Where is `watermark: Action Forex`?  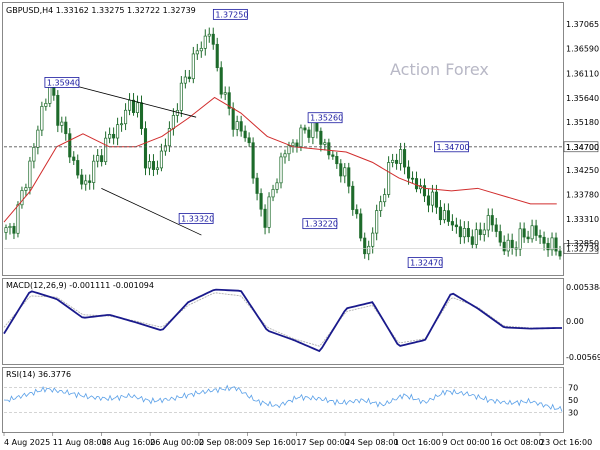 watermark: Action Forex is located at coordinates (439, 69).